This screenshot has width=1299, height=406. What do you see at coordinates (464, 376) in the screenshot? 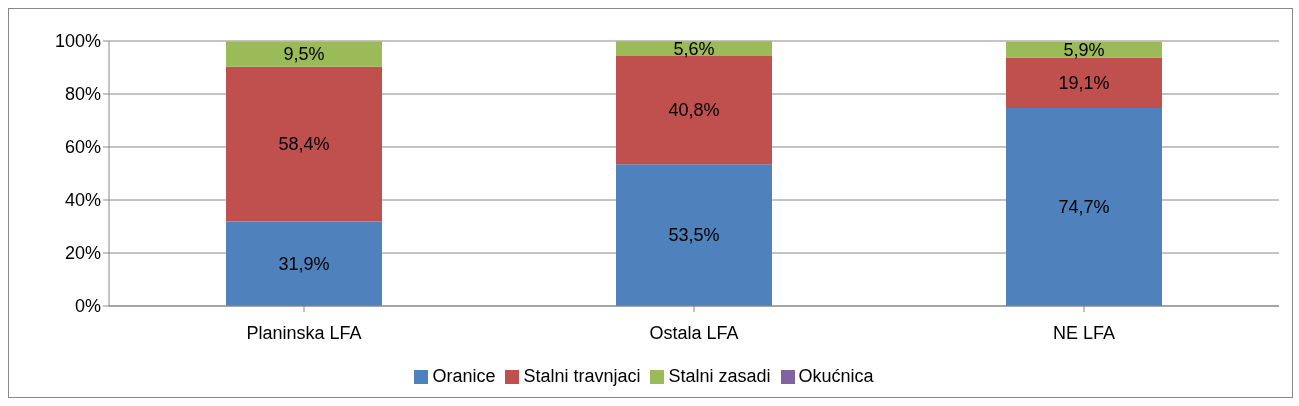
I see `legend-label: Oranice` at bounding box center [464, 376].